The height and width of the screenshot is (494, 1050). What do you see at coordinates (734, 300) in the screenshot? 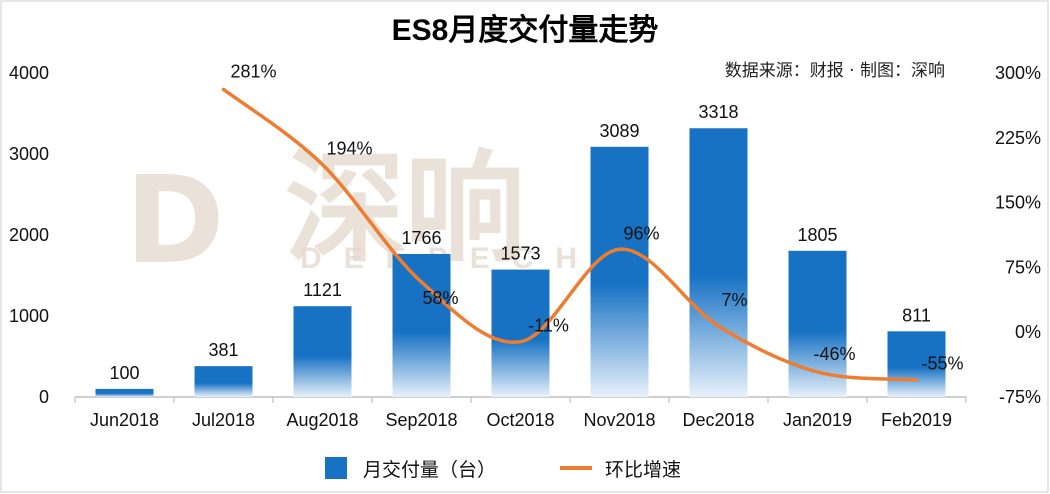
I see `growth-value-label: 7%` at bounding box center [734, 300].